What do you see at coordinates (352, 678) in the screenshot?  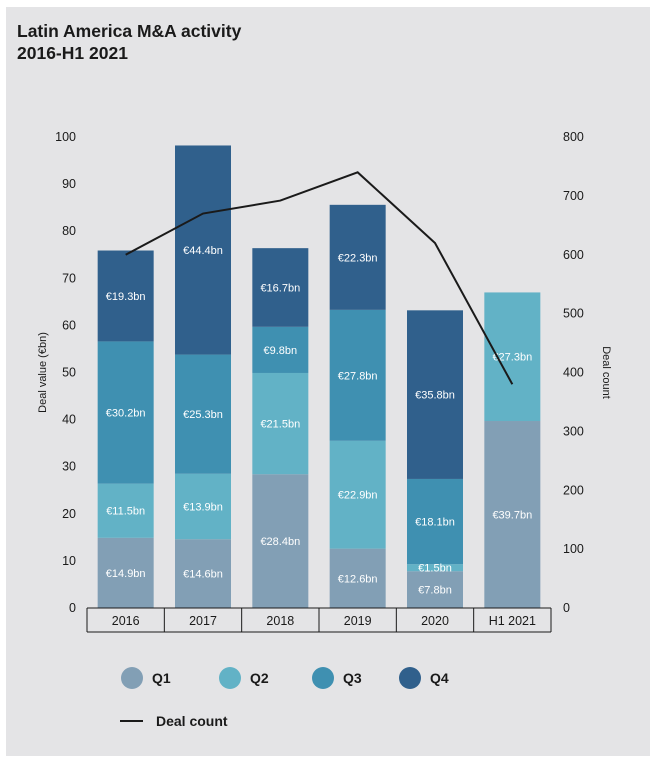 I see `legend-label-q3: Q3` at bounding box center [352, 678].